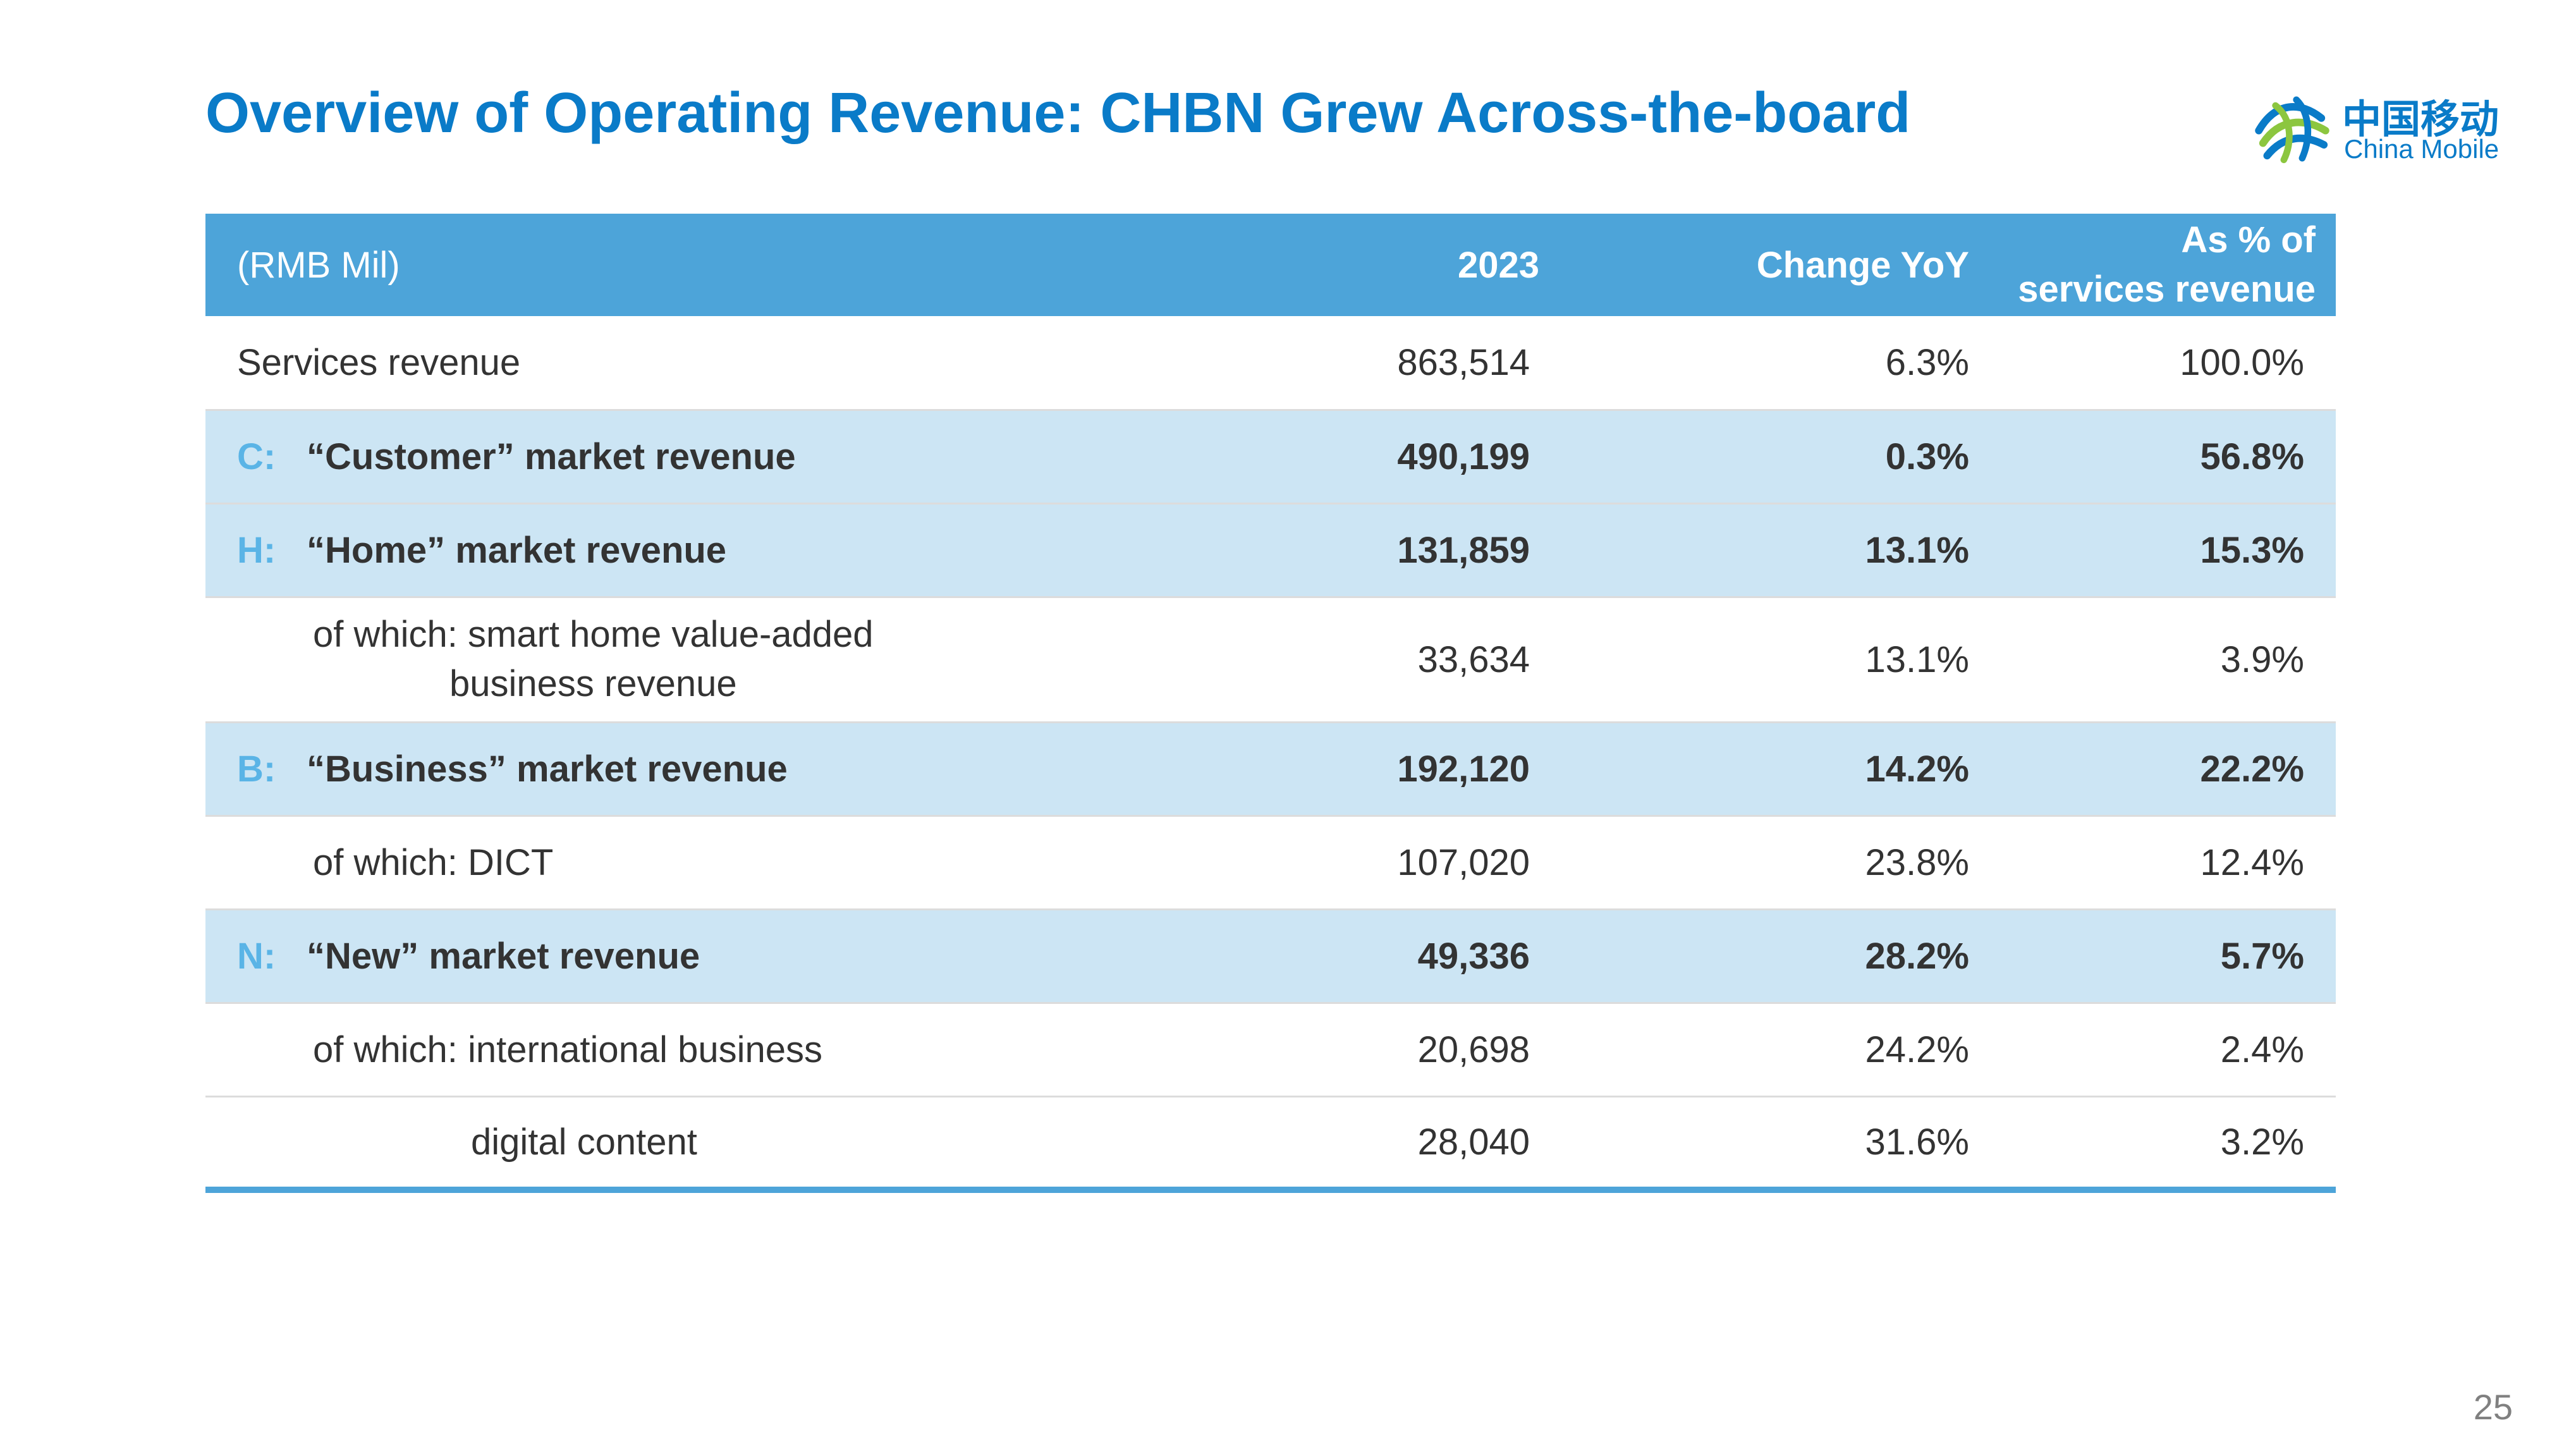  What do you see at coordinates (1403, 863) in the screenshot?
I see `row-value: 107,020` at bounding box center [1403, 863].